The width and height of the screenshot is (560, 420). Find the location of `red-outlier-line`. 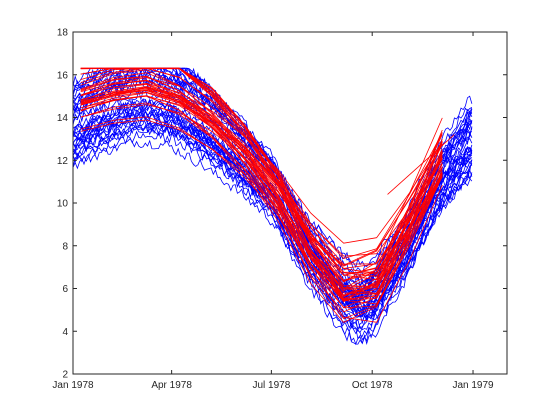

red-outlier-line is located at coordinates (421, 164).